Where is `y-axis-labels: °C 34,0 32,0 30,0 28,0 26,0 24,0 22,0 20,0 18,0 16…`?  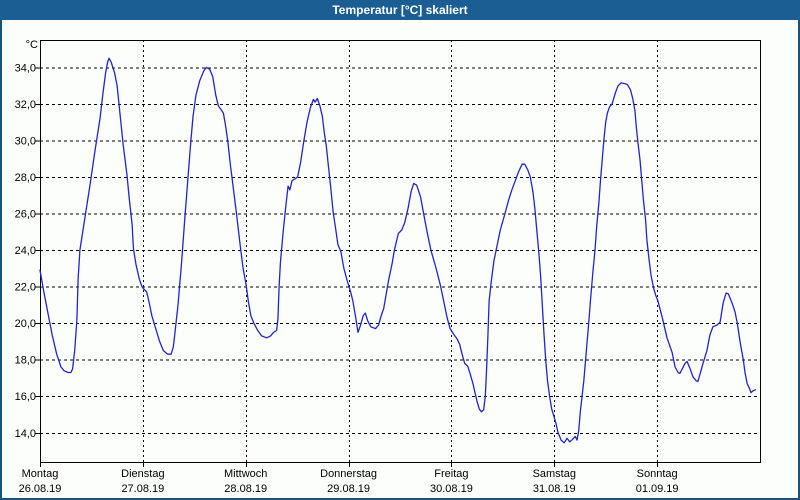
y-axis-labels: °C 34,0 32,0 30,0 28,0 26,0 24,0 22,0 20,0 18,0 16… is located at coordinates (26, 239).